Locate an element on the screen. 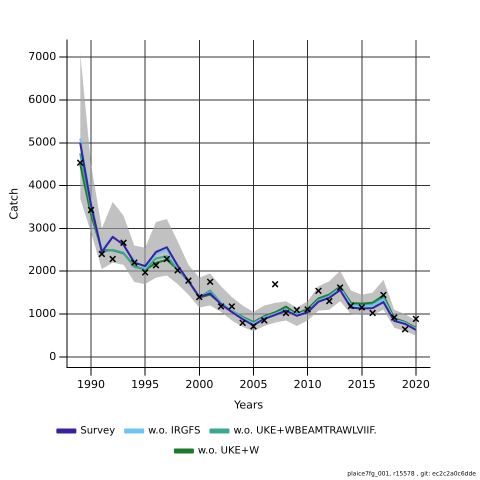 Image resolution: width=480 pixels, height=480 pixels. x-tick-label: 2000 is located at coordinates (199, 385).